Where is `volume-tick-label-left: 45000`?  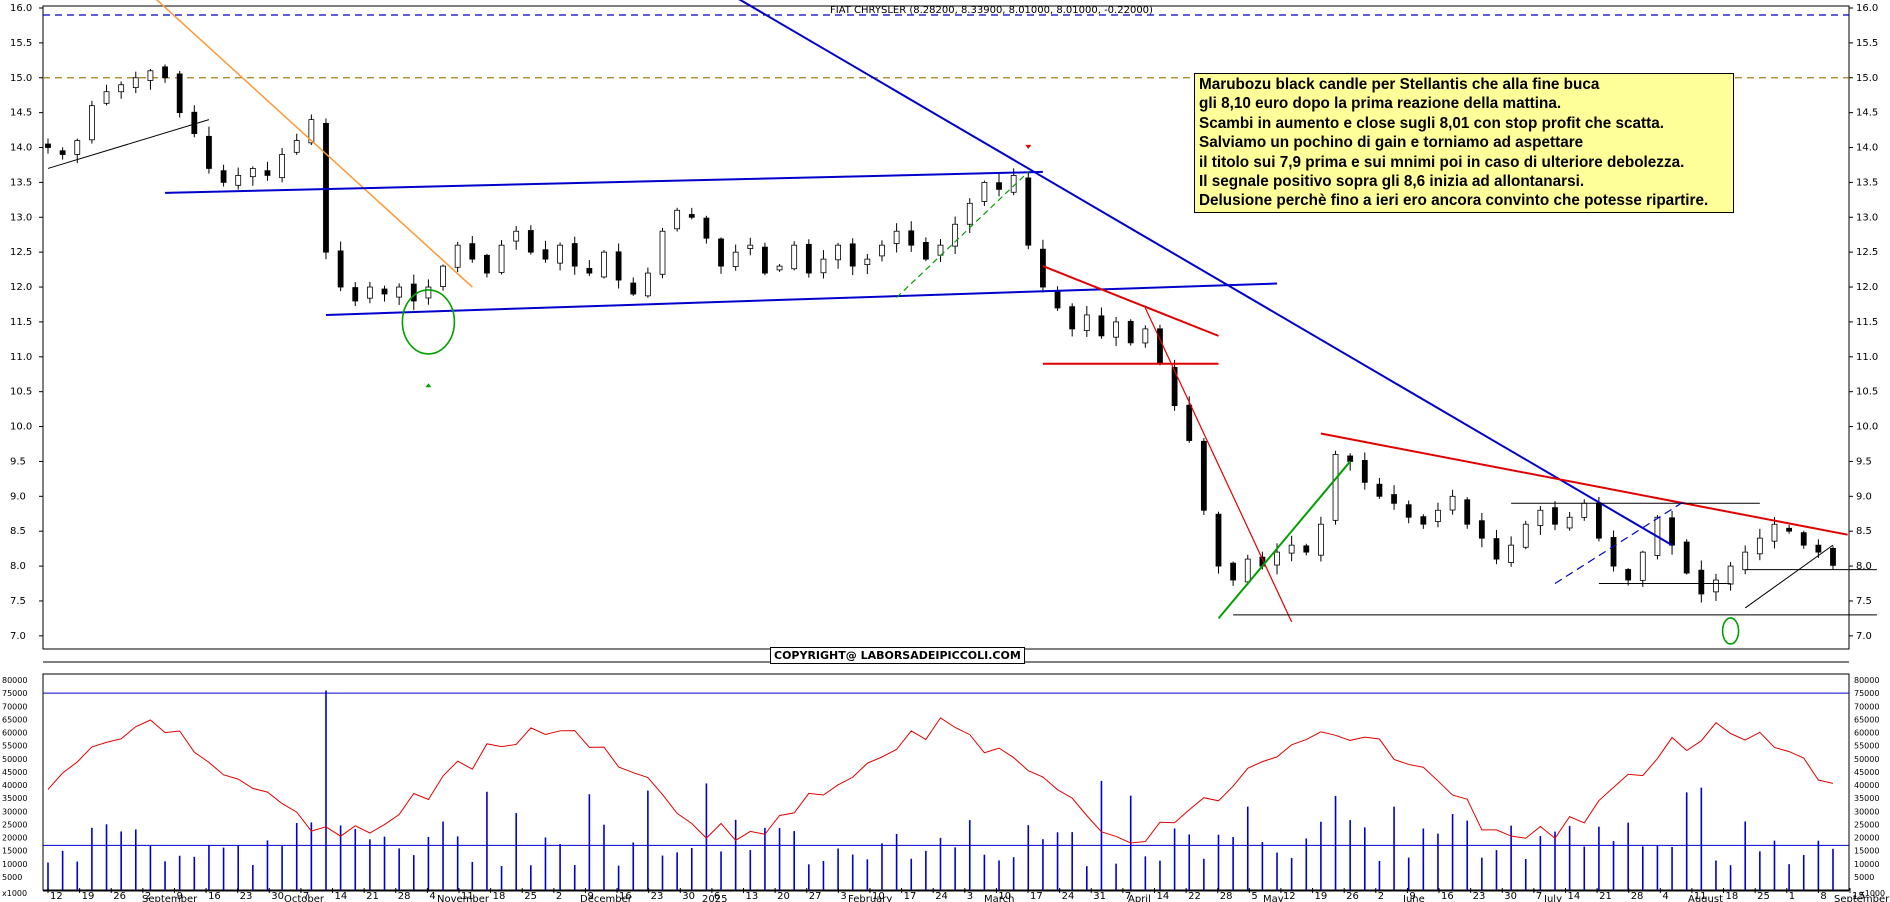
volume-tick-label-left: 45000 is located at coordinates (14, 772).